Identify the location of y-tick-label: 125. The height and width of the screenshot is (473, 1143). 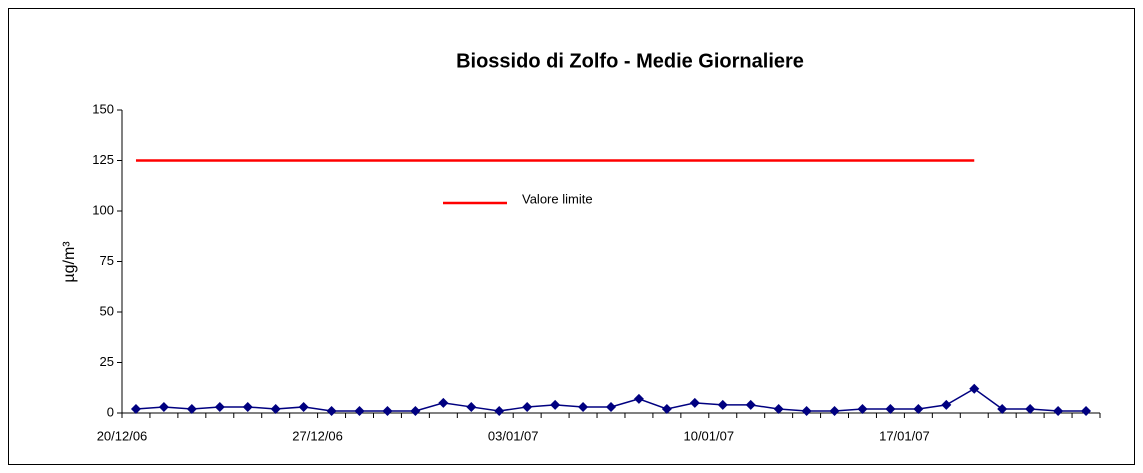
(103, 159).